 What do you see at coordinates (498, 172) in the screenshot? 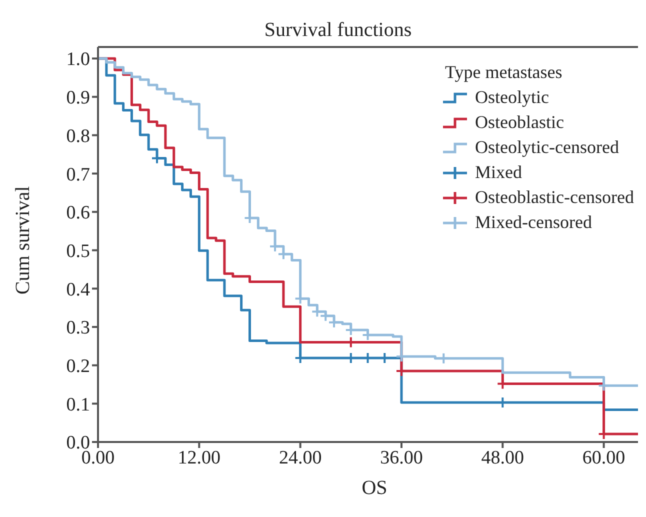
I see `legend-label: Mixed` at bounding box center [498, 172].